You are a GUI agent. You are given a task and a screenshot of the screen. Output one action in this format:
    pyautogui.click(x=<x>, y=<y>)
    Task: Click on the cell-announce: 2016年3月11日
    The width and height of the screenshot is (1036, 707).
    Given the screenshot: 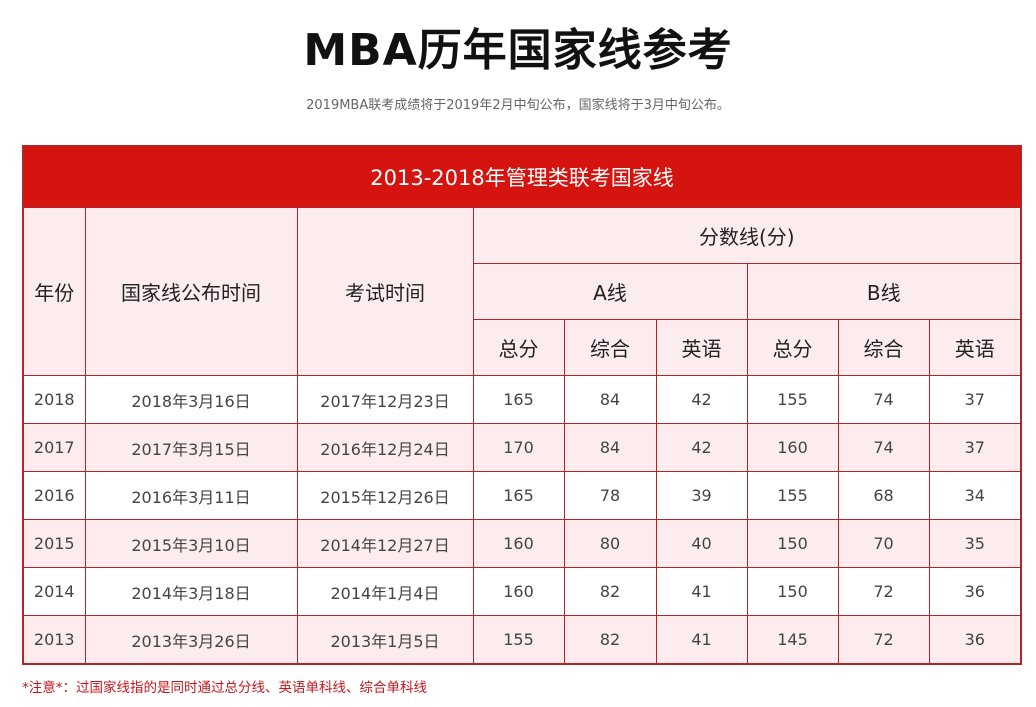 What is the action you would take?
    pyautogui.click(x=191, y=495)
    